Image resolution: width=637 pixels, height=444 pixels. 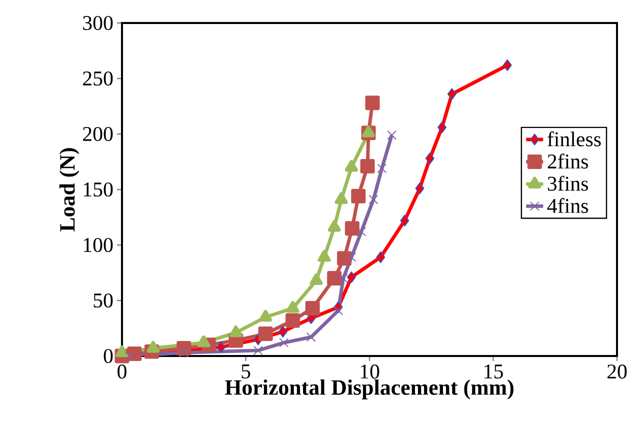 I want to click on x-tick-label: 10, so click(x=370, y=371).